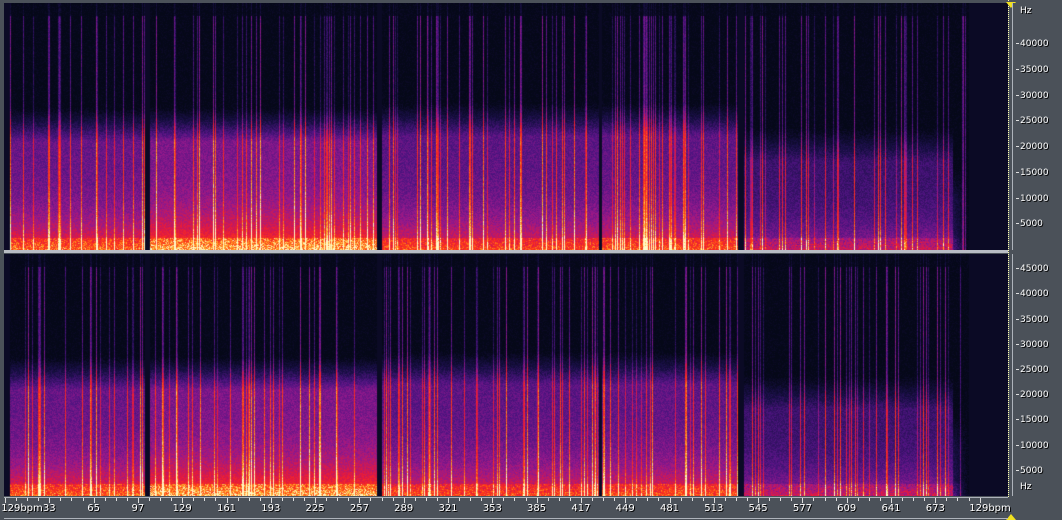  I want to click on tempo-label-right: 129bpm, so click(990, 508).